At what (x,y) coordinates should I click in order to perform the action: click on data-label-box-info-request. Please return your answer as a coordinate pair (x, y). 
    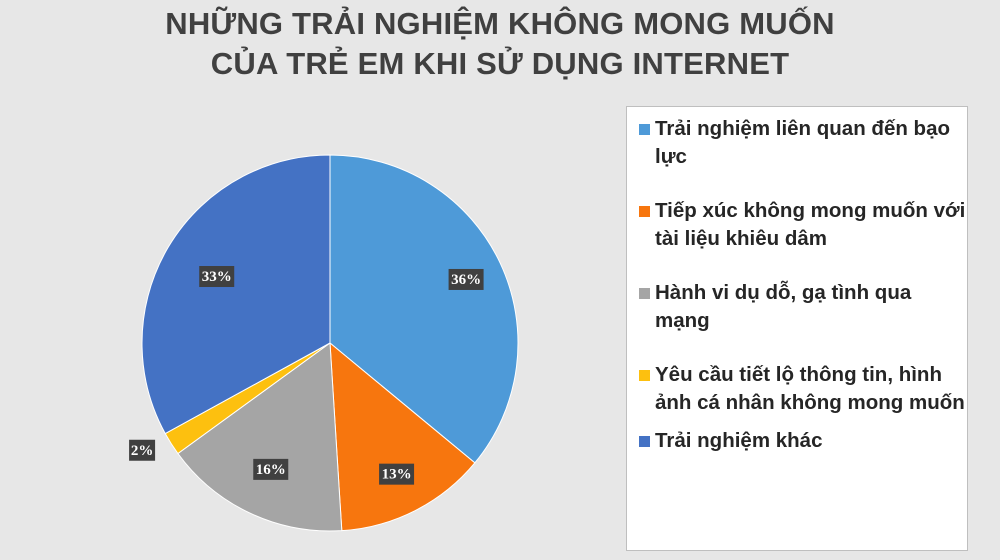
    Looking at the image, I should click on (142, 450).